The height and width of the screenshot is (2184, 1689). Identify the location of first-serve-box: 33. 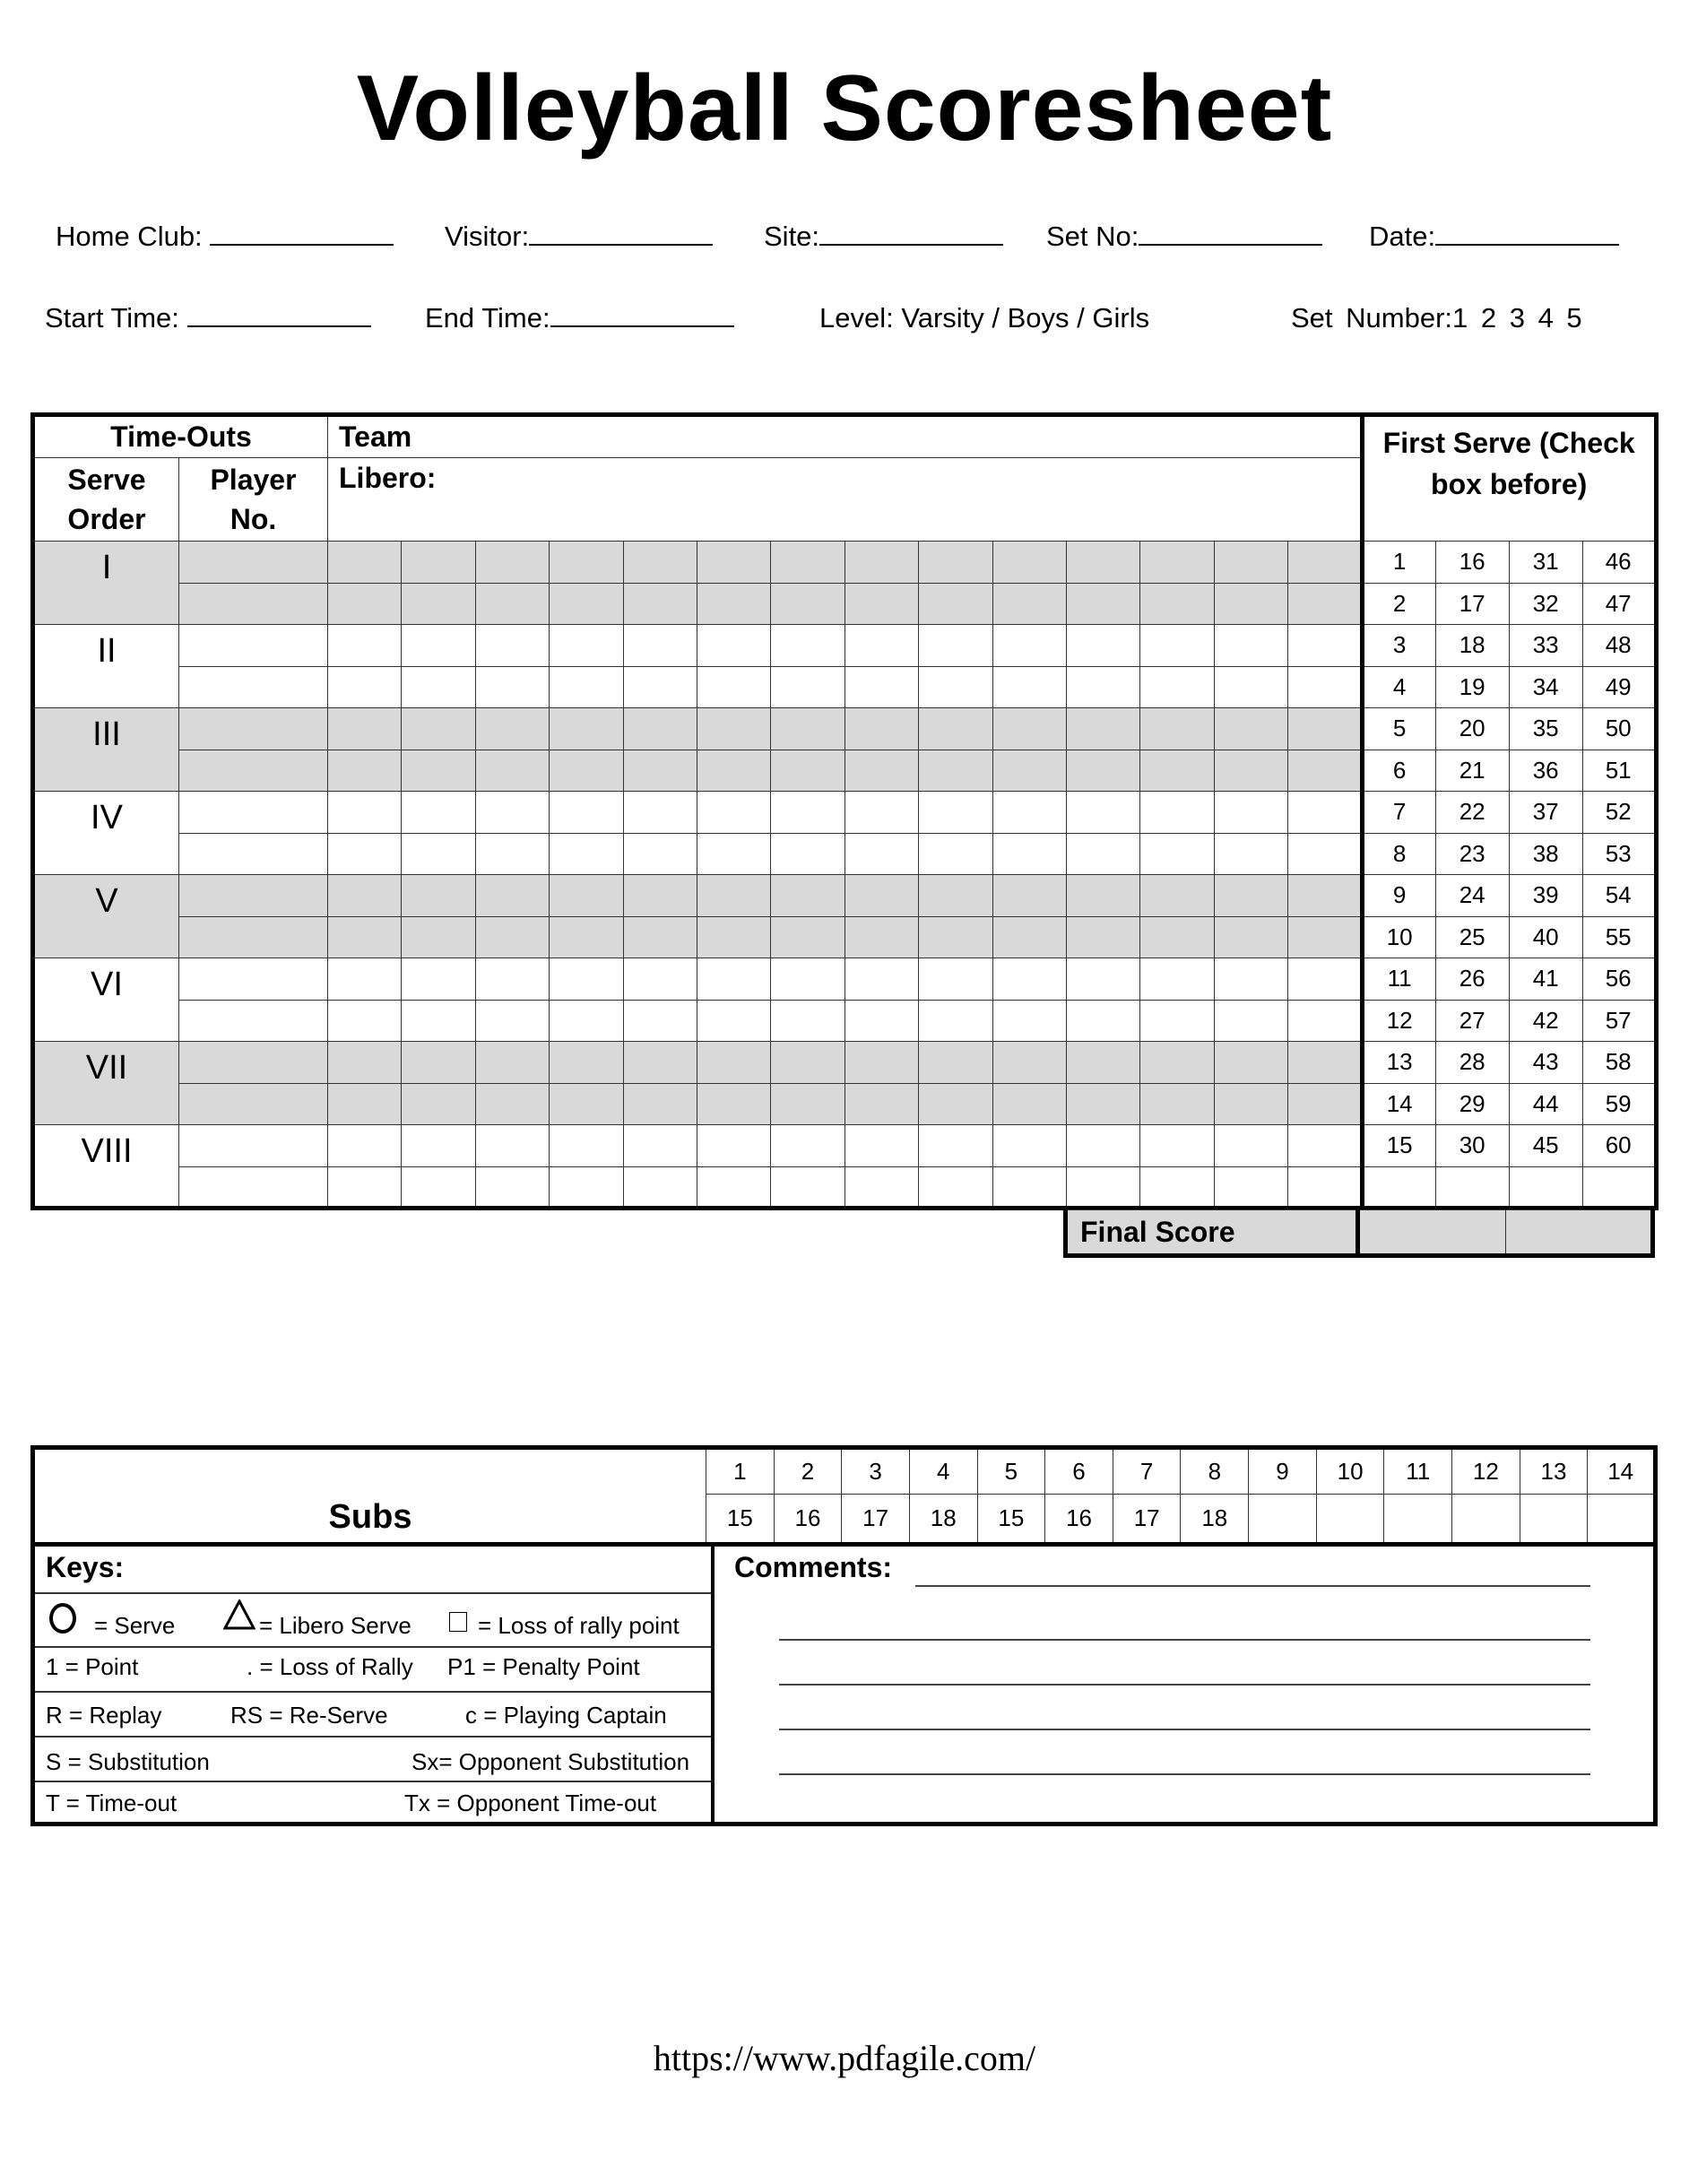
(1545, 646).